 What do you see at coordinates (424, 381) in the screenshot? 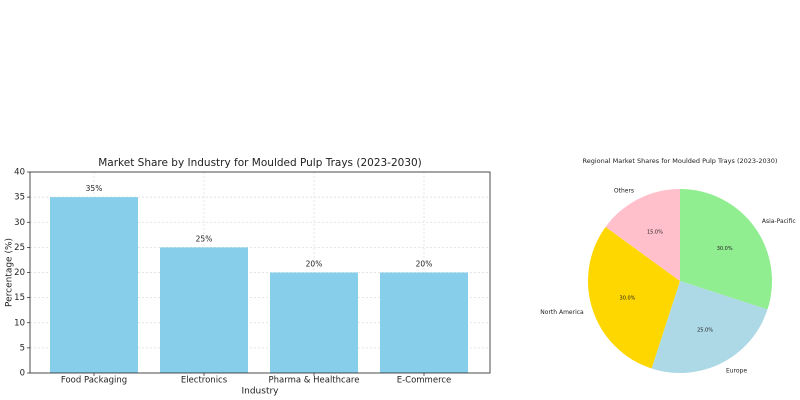
I see `x-tick-label: E-Commerce` at bounding box center [424, 381].